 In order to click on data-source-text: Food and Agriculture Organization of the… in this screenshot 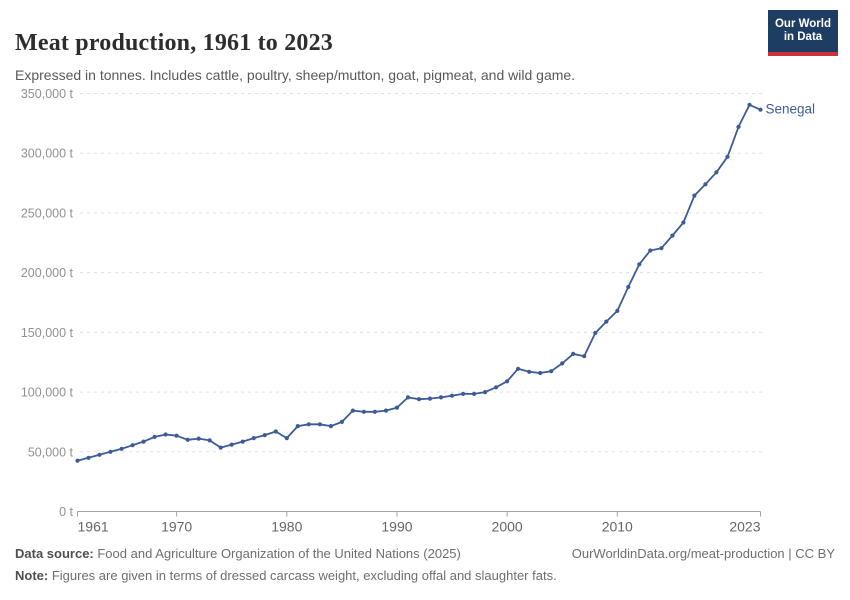, I will do `click(277, 553)`.